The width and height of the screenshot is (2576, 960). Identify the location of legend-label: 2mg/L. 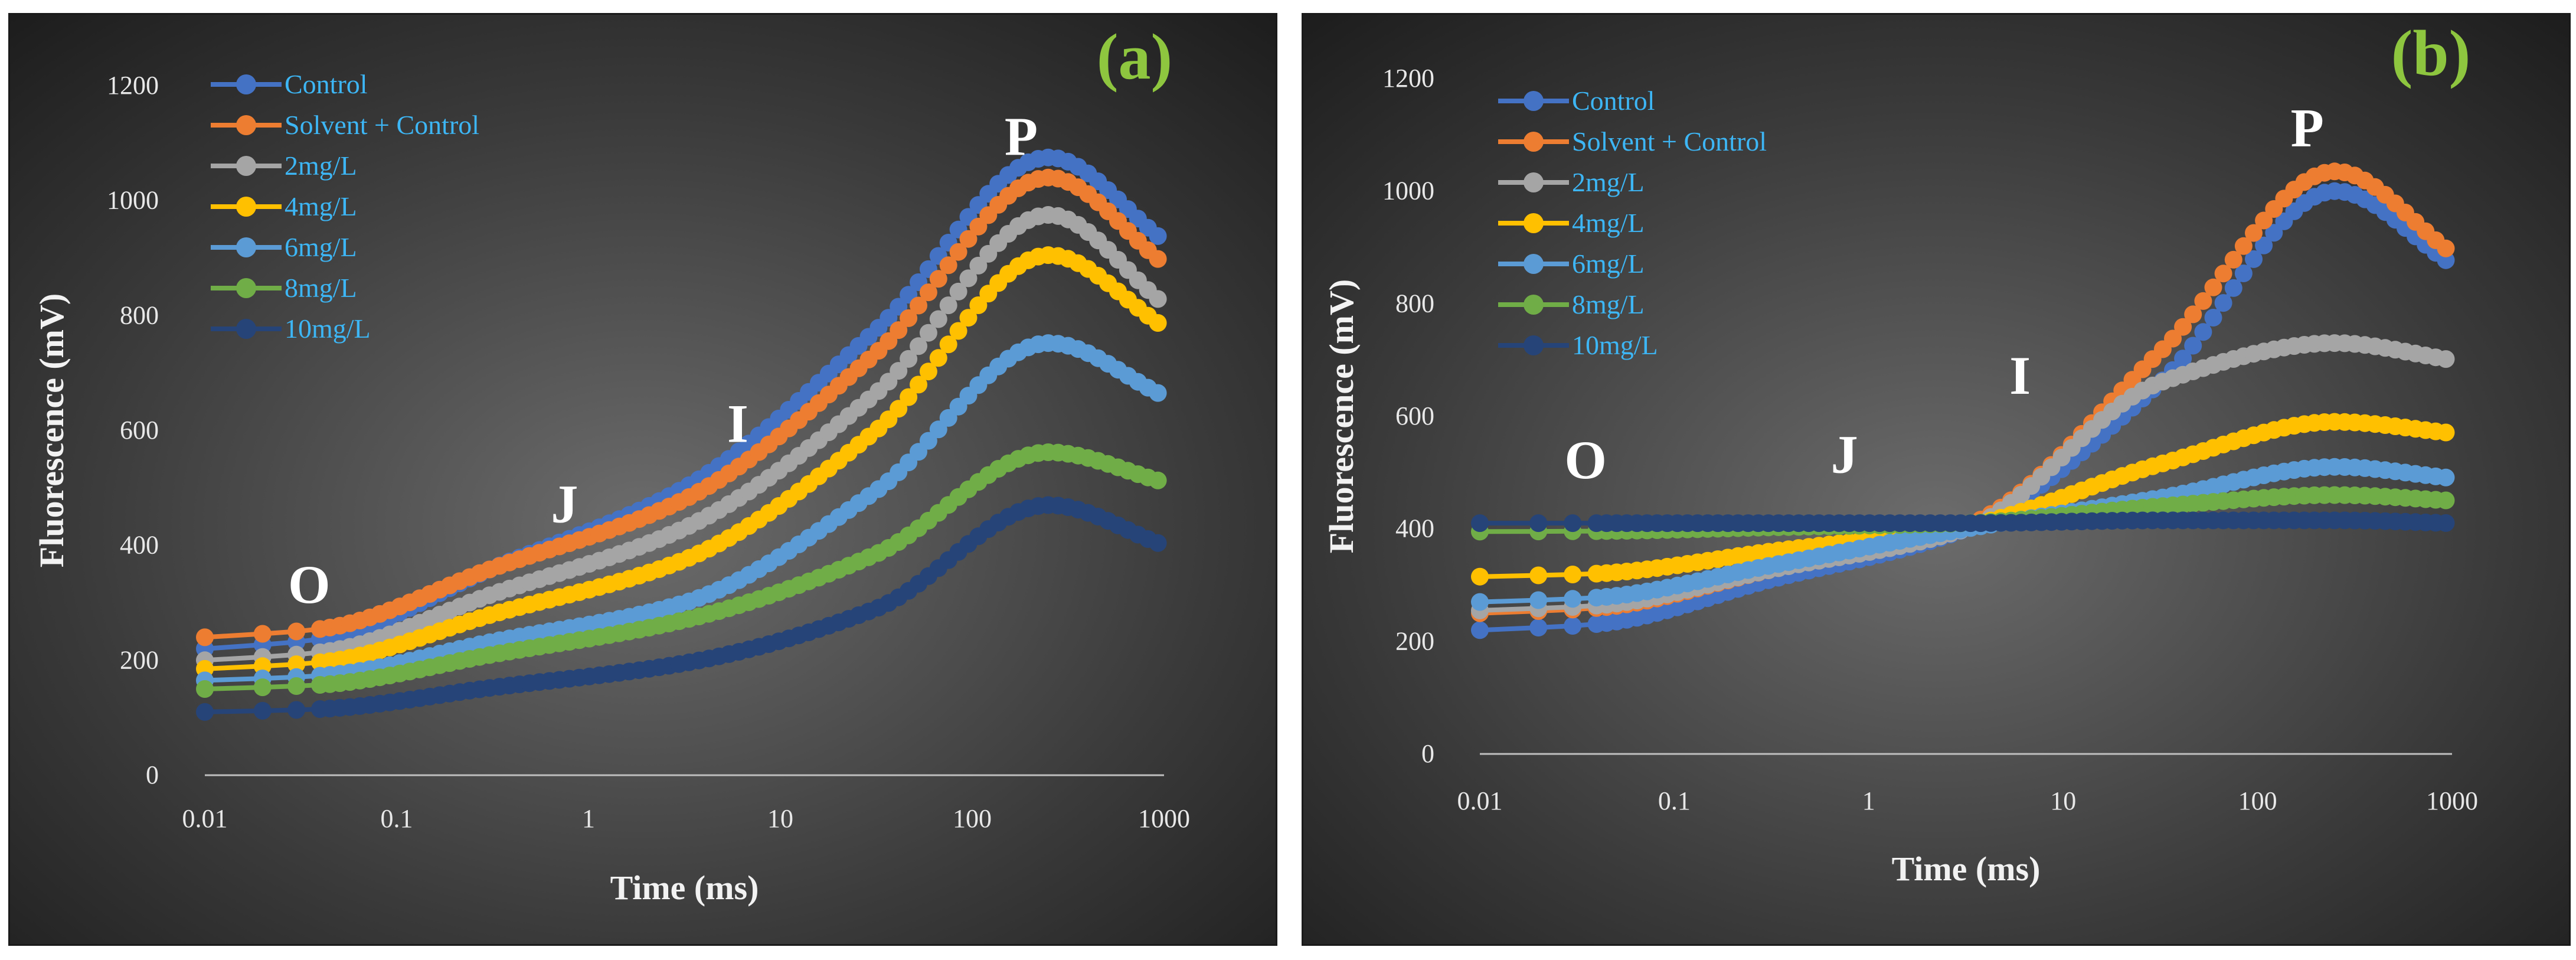
(1608, 182).